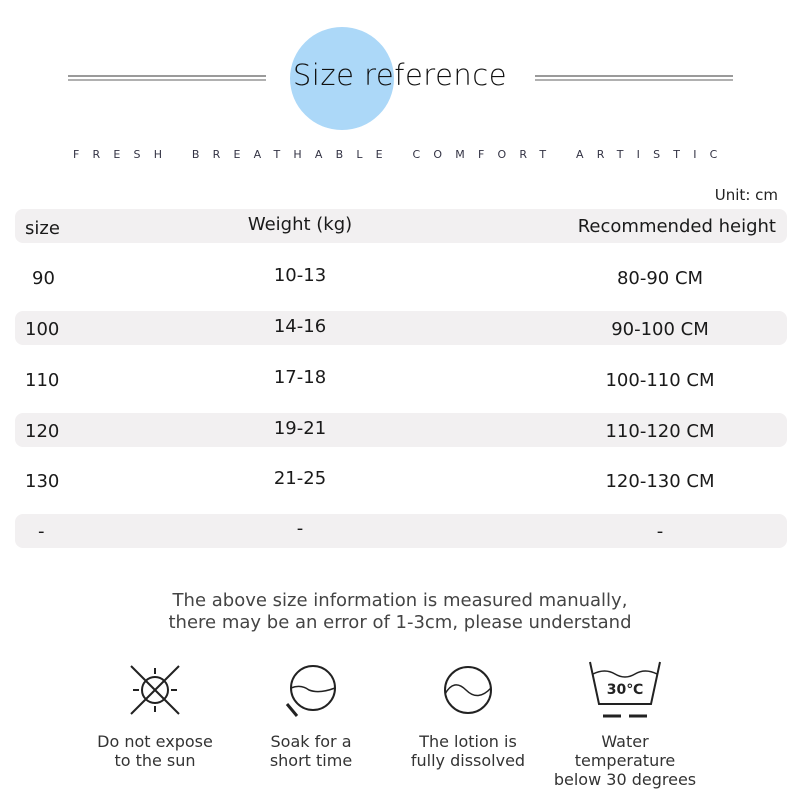 The height and width of the screenshot is (800, 800). I want to click on weight-cell: 10-13, so click(300, 275).